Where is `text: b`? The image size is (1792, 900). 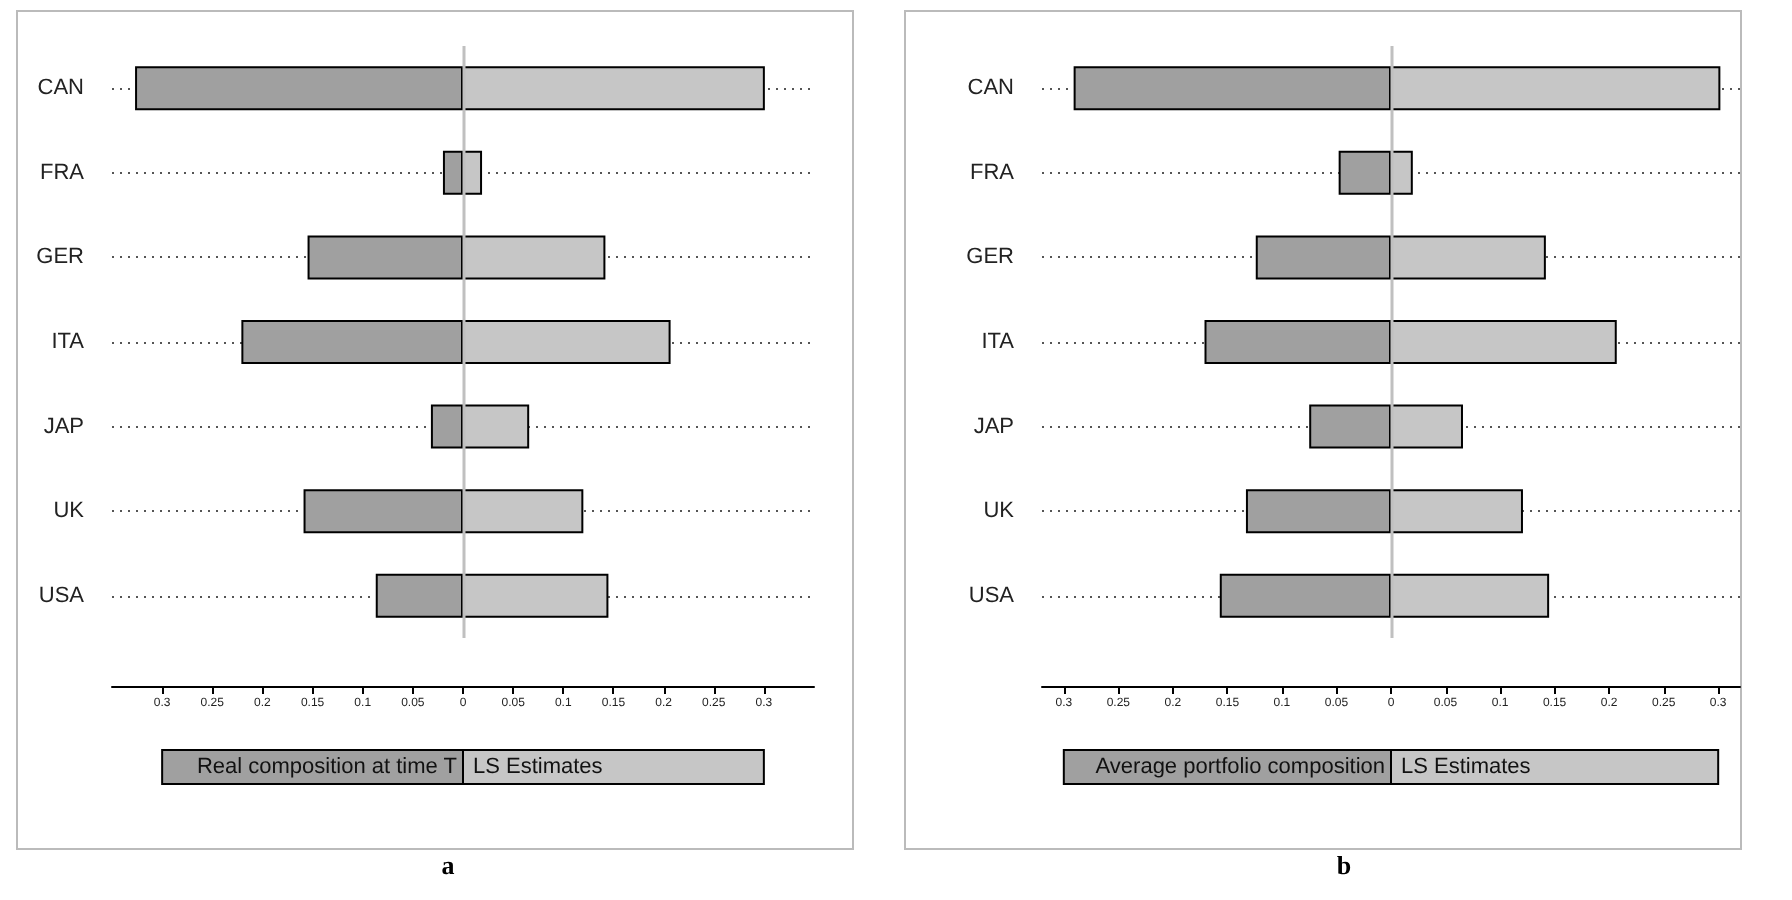
text: b is located at coordinates (1344, 865).